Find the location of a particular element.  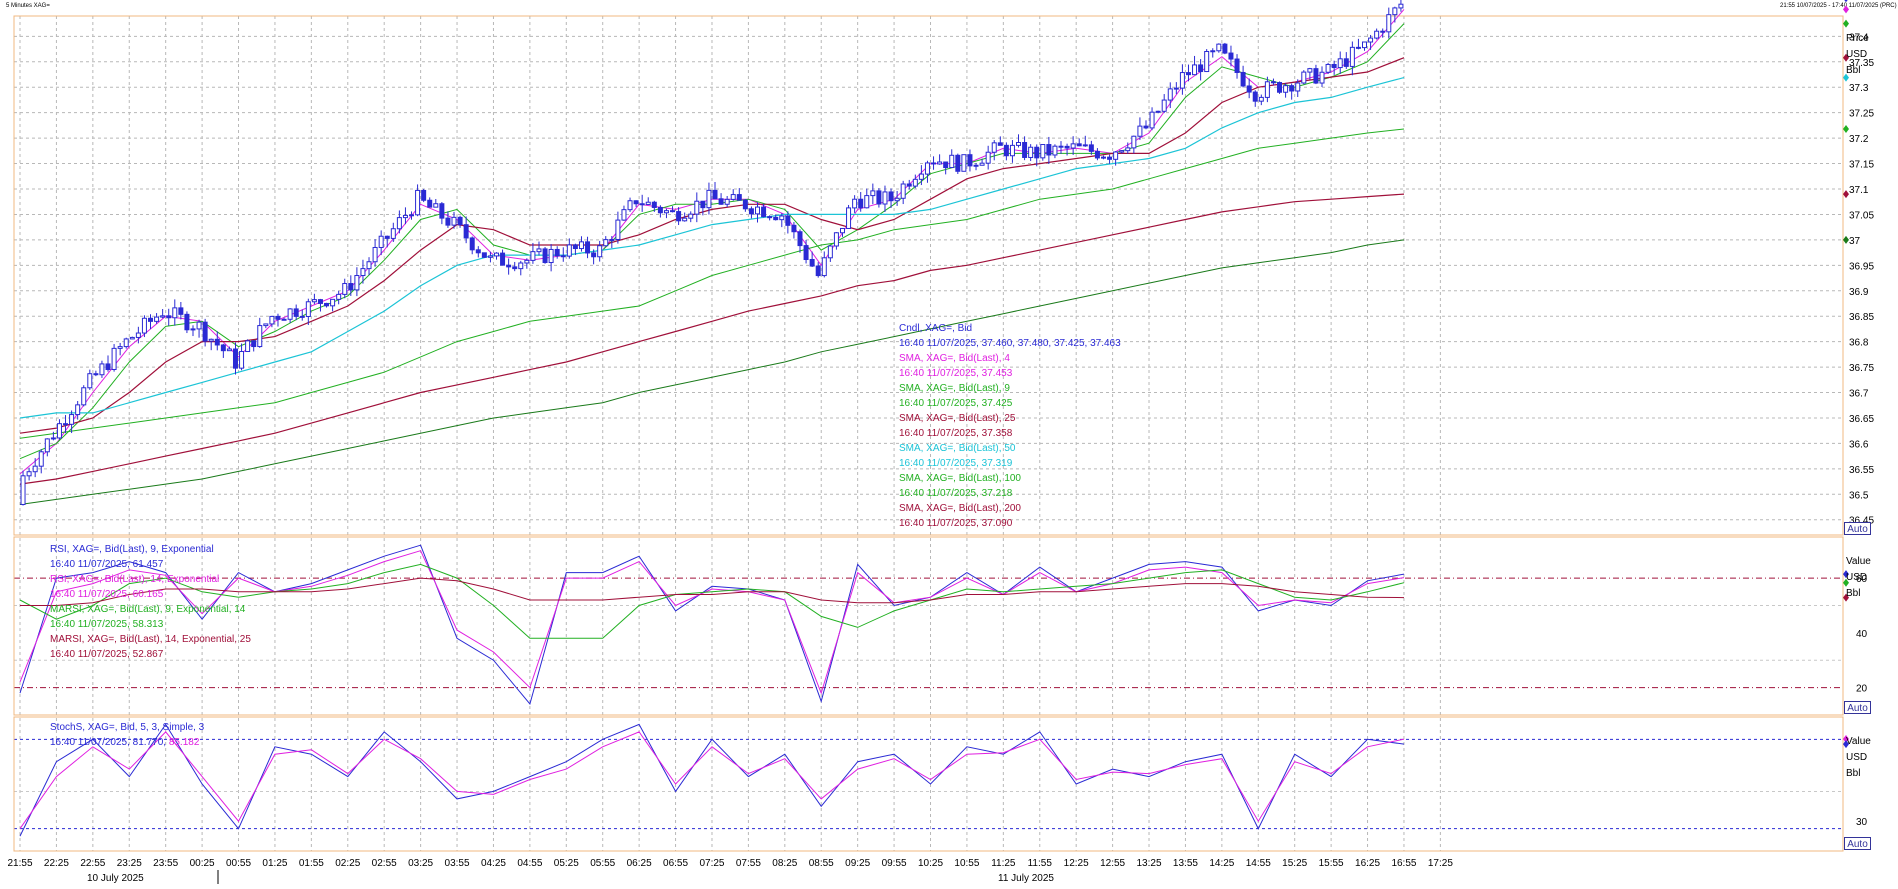

time-label: 00:55 is located at coordinates (238, 863).